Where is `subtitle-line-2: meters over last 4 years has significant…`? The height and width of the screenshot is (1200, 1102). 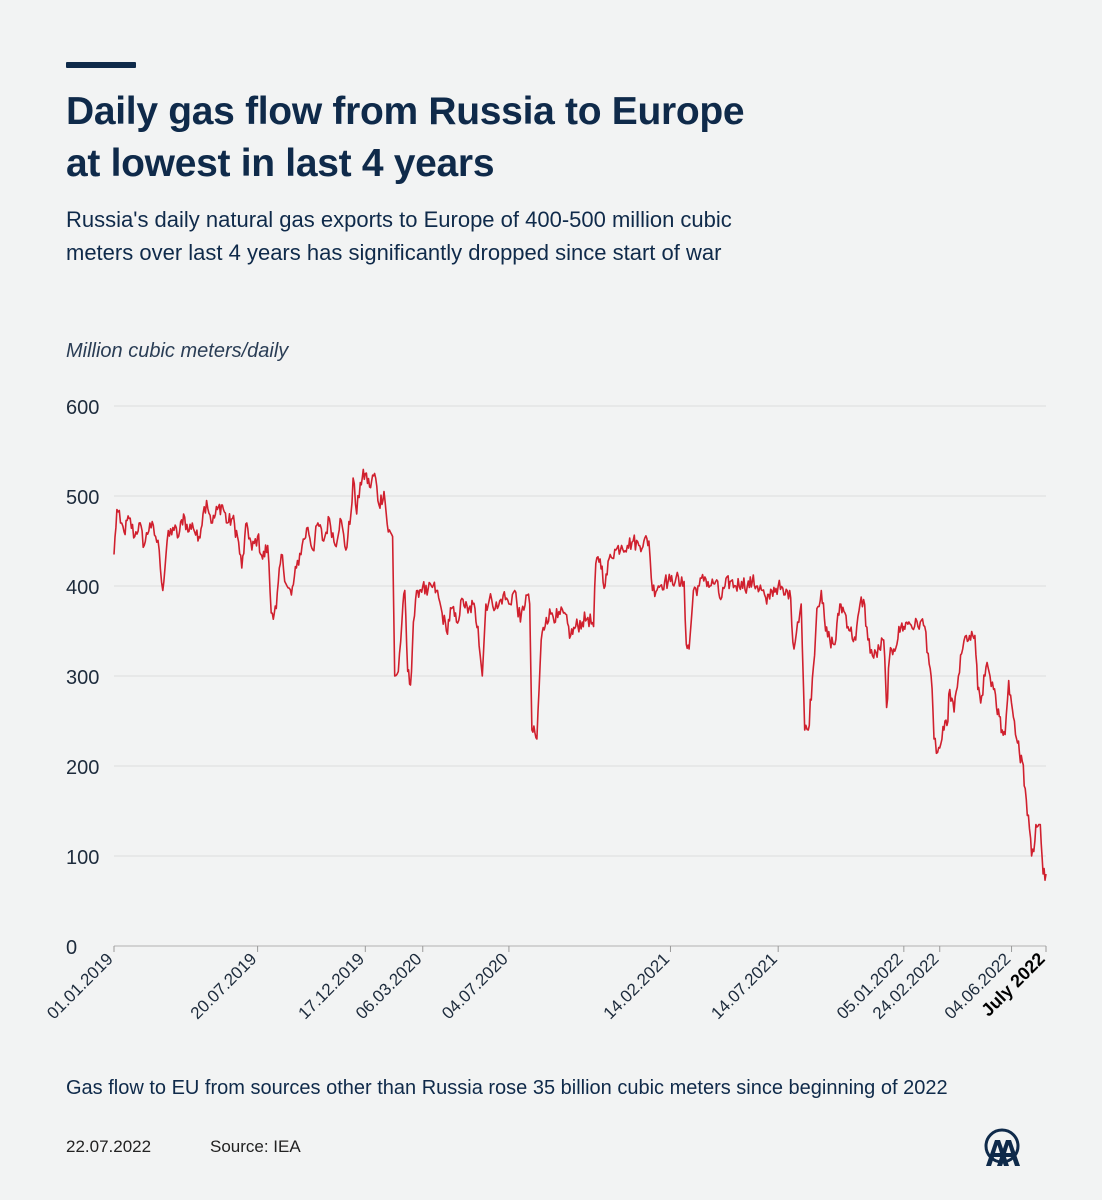 subtitle-line-2: meters over last 4 years has significant… is located at coordinates (394, 252).